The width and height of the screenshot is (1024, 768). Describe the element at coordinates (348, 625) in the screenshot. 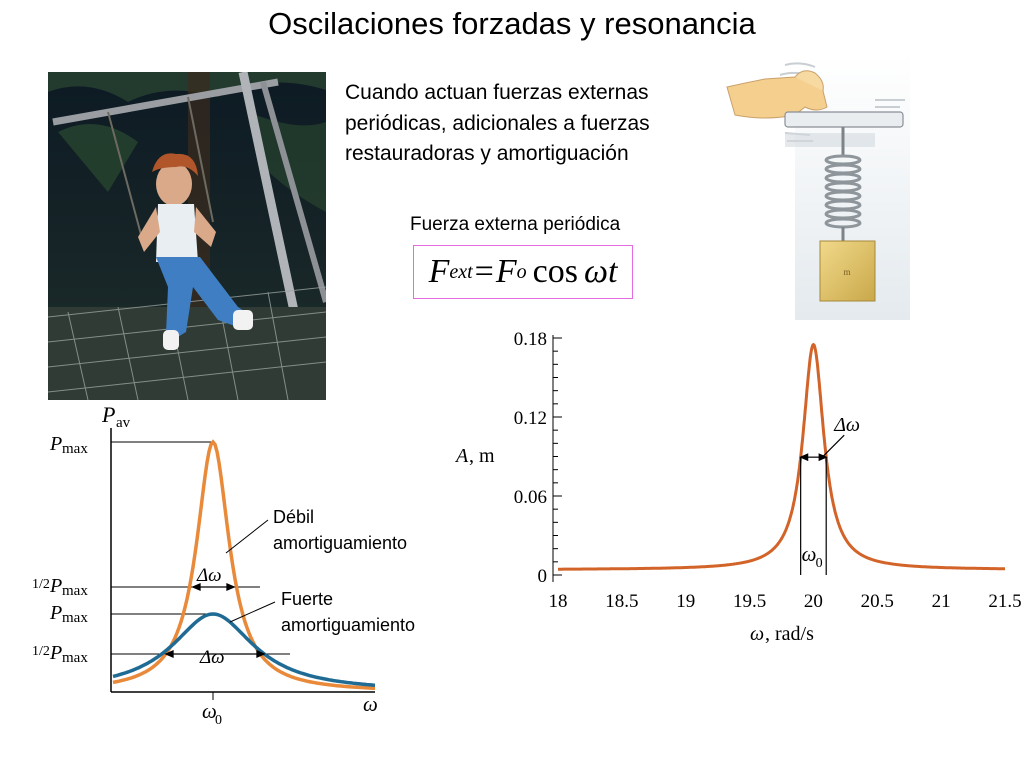

I see `strong-damping-label-2: amortiguamiento` at that location.